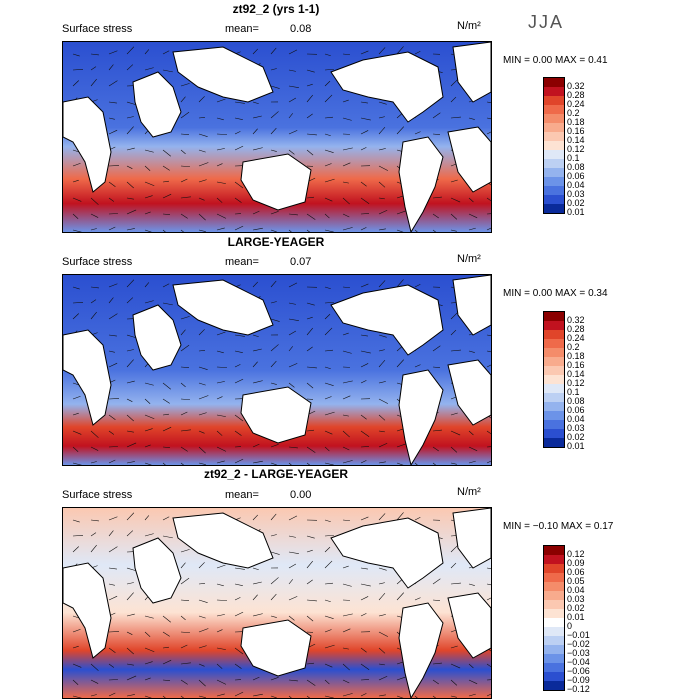 This screenshot has width=700, height=700. What do you see at coordinates (576, 203) in the screenshot?
I see `colorbar-tick-label: 0.02` at bounding box center [576, 203].